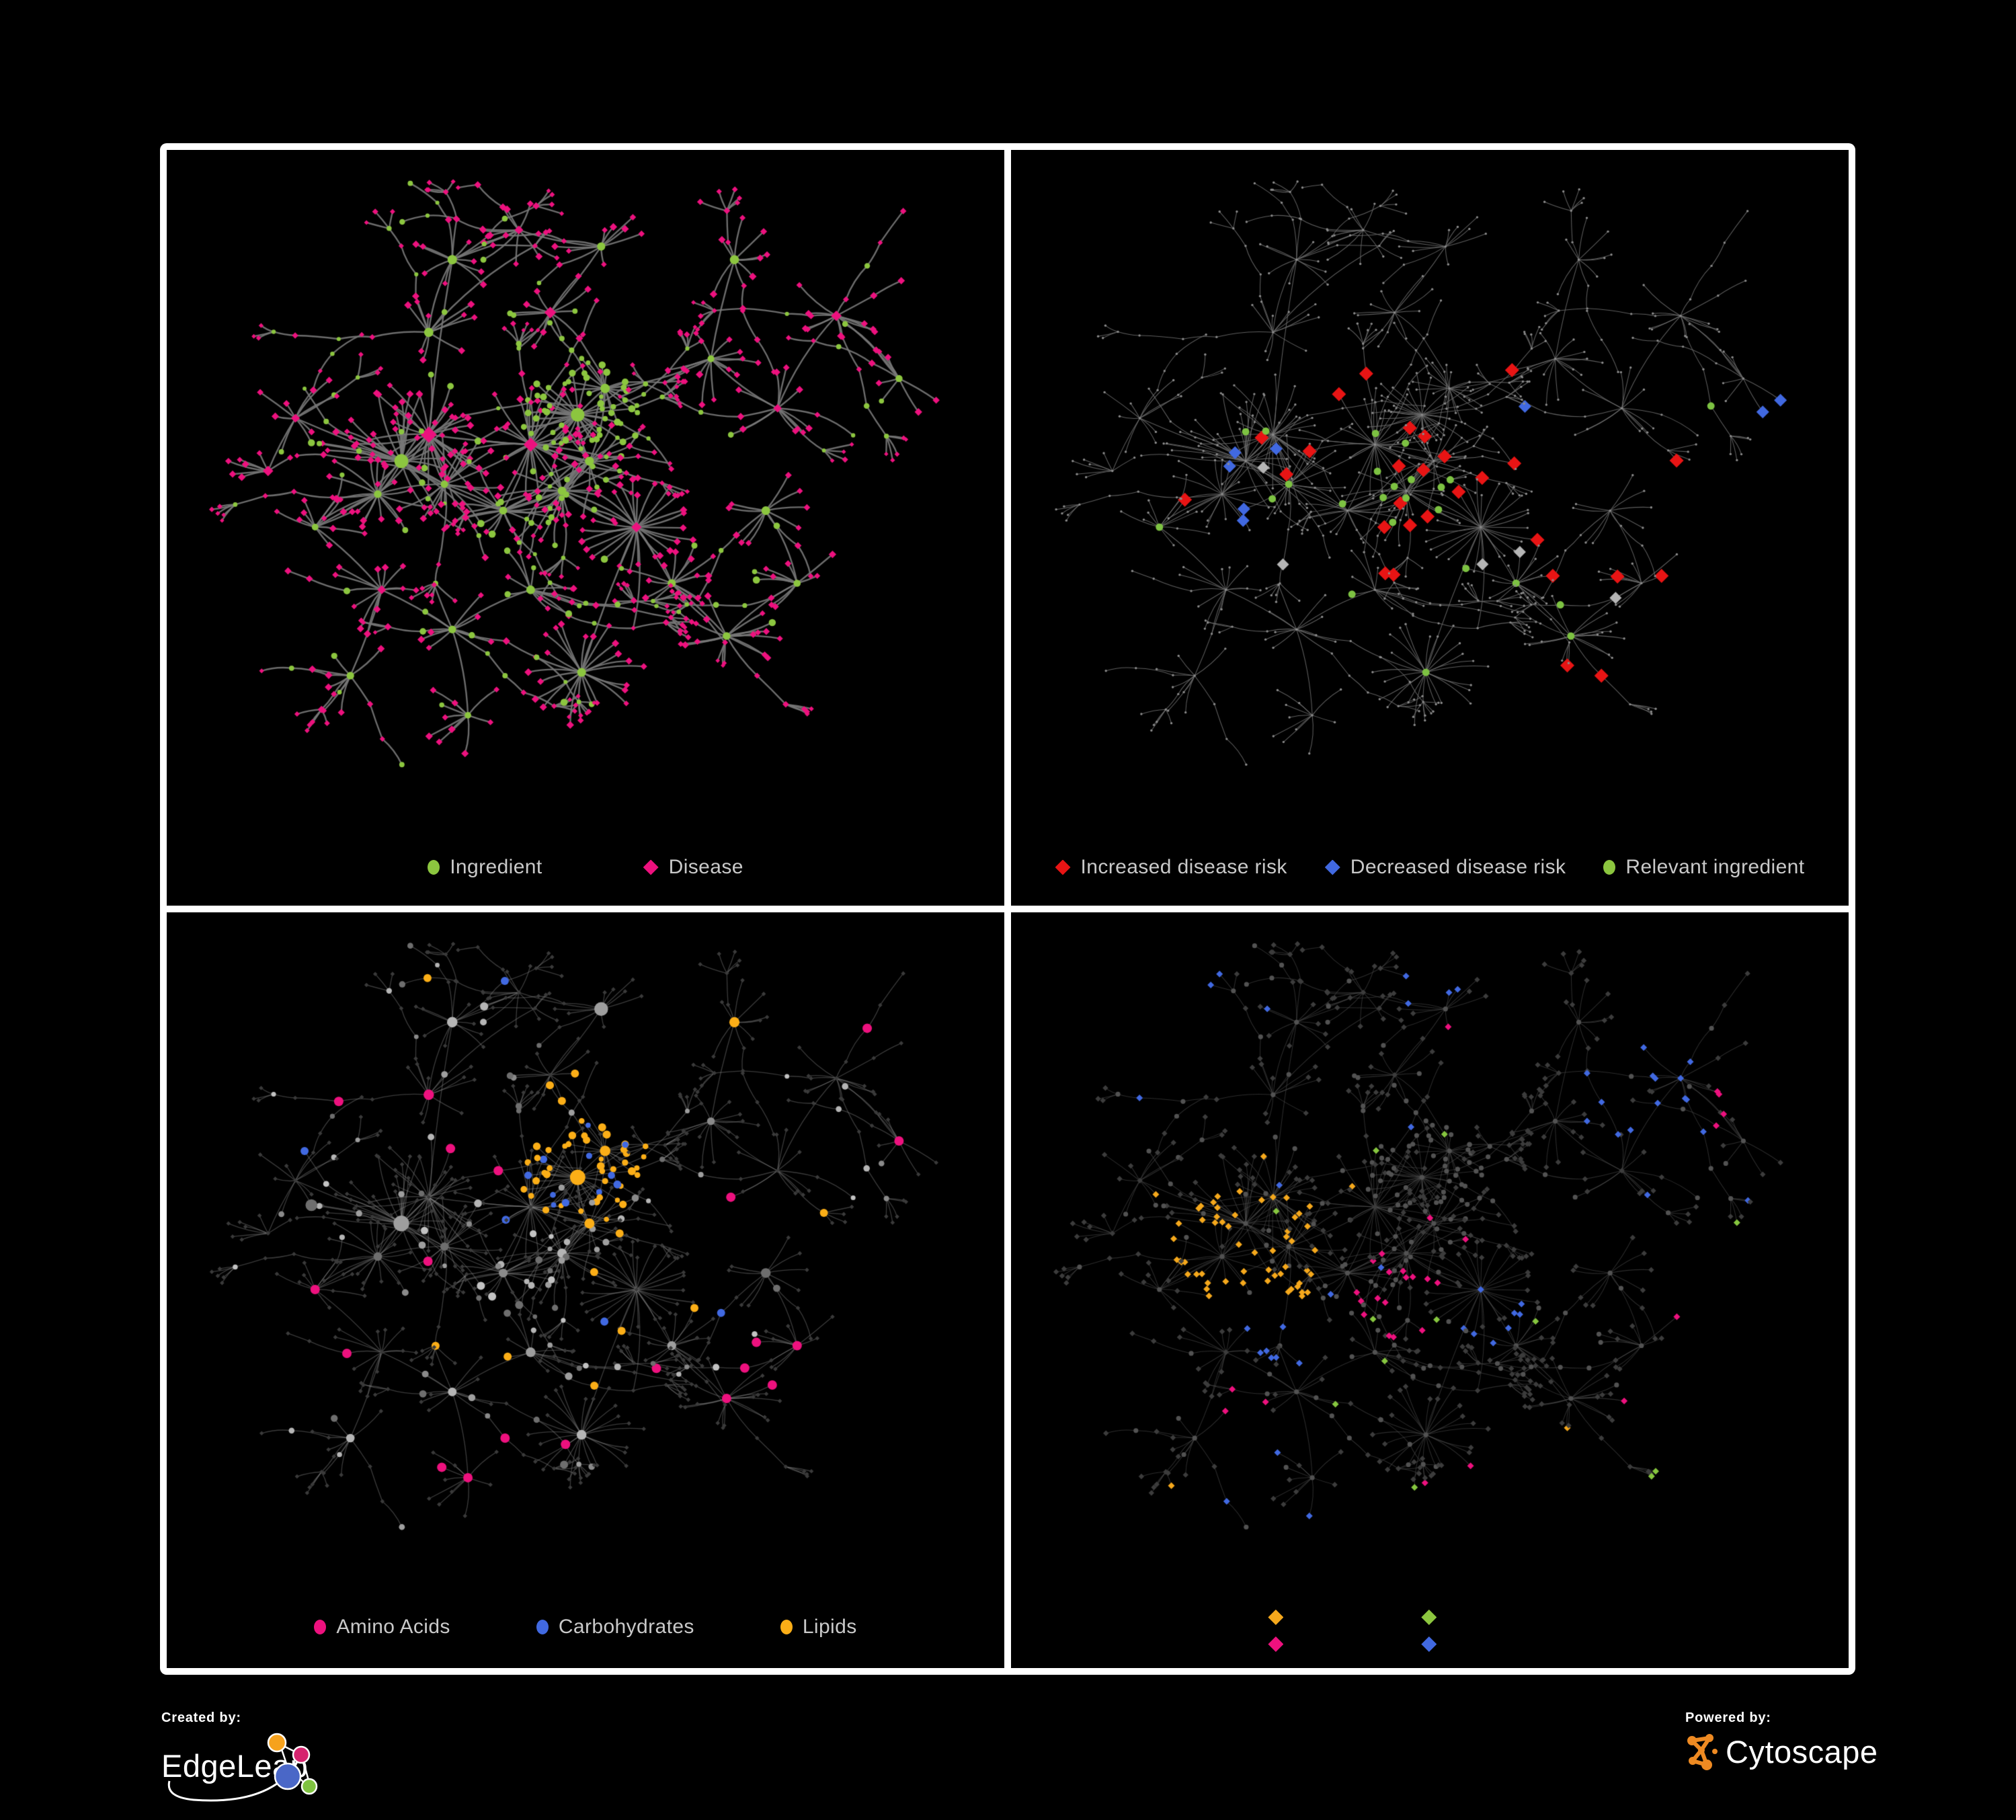 The width and height of the screenshot is (2016, 1820). Describe the element at coordinates (1332, 867) in the screenshot. I see `decreased-risk-diamond-icon` at that location.